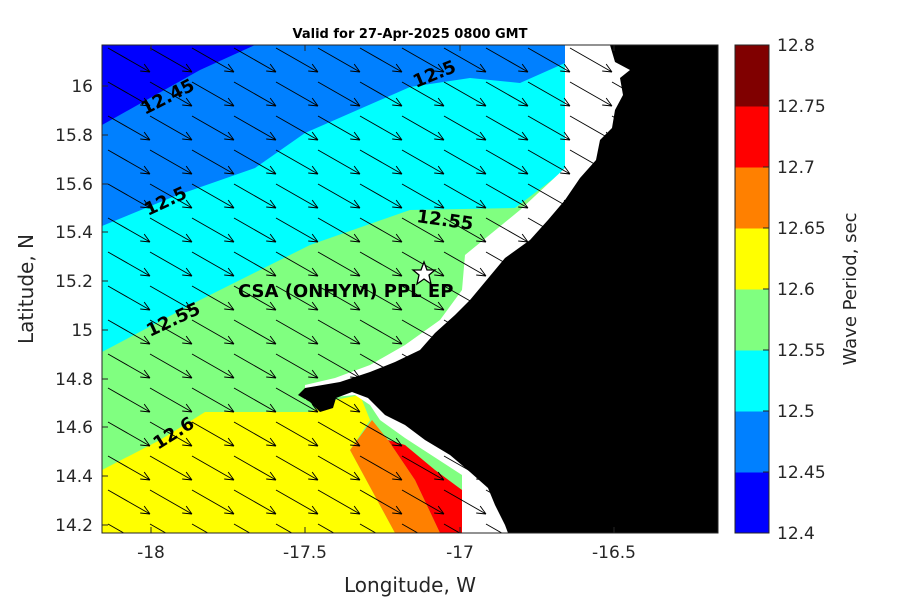 The width and height of the screenshot is (900, 600). What do you see at coordinates (82, 87) in the screenshot?
I see `y-tick-label: 16` at bounding box center [82, 87].